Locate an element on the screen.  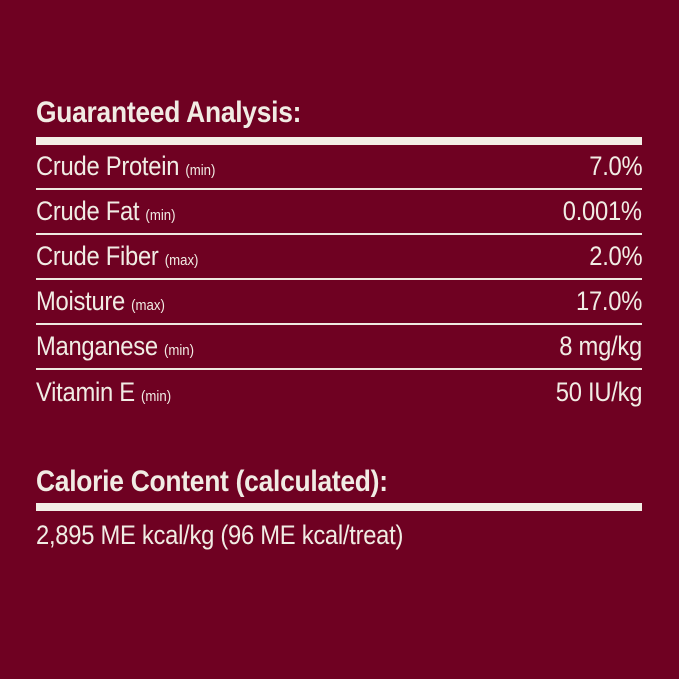
calorie-content-title: Calorie Content (calculated): is located at coordinates (339, 482).